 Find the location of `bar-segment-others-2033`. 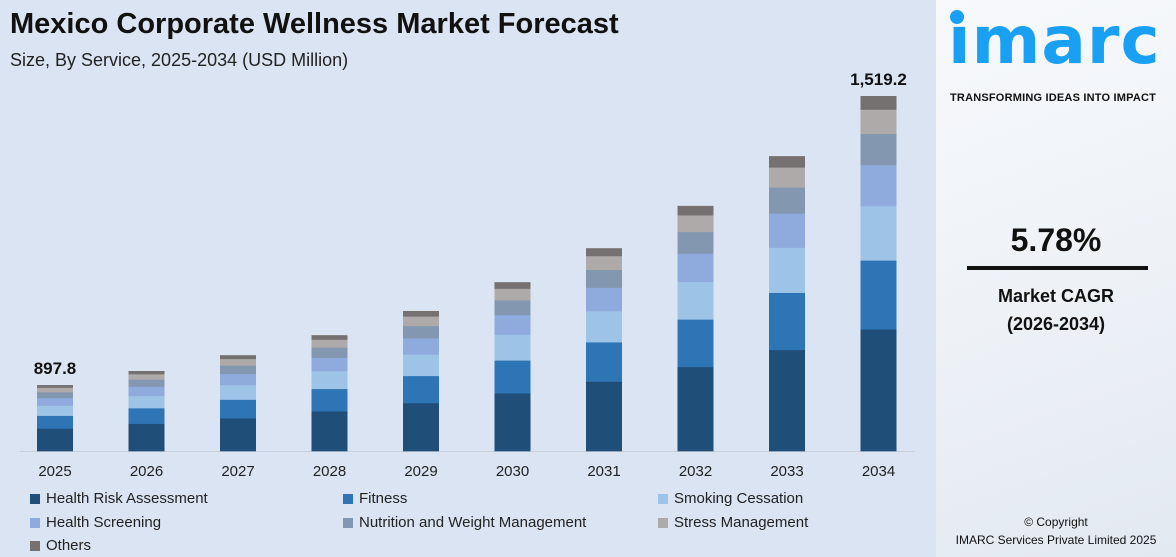

bar-segment-others-2033 is located at coordinates (787, 162).